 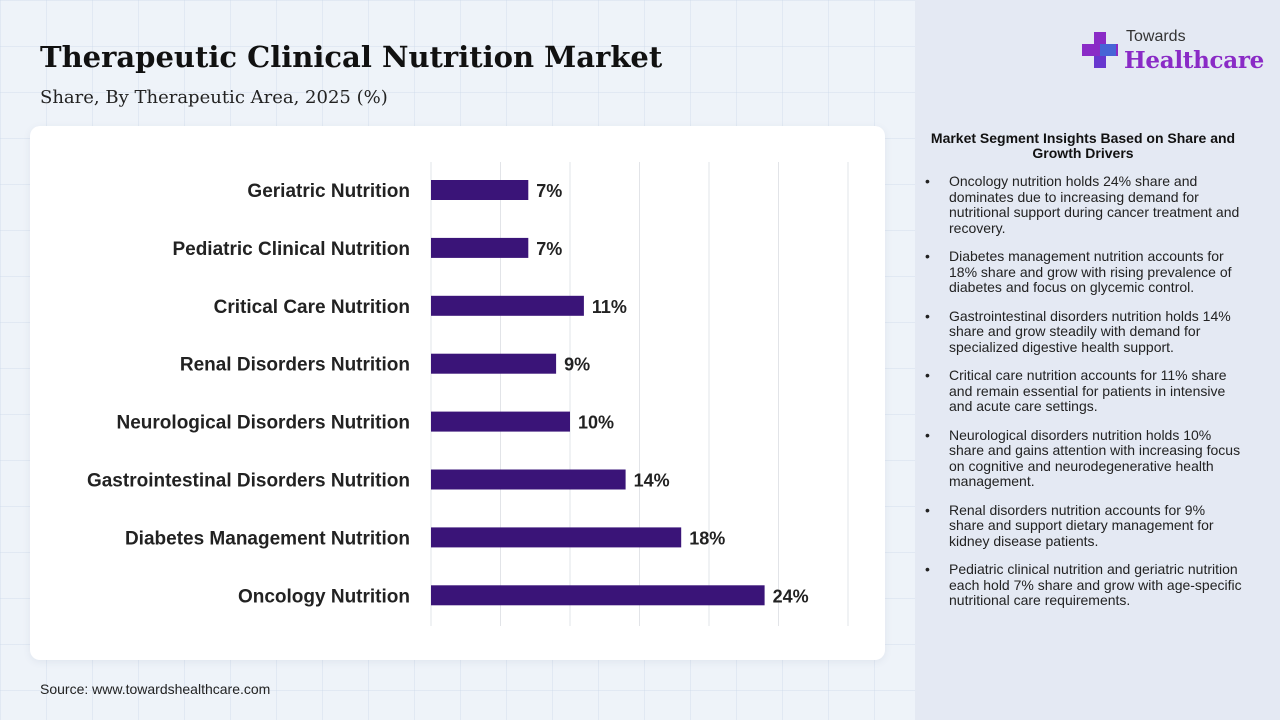 What do you see at coordinates (1100, 50) in the screenshot?
I see `plus-cross-icon` at bounding box center [1100, 50].